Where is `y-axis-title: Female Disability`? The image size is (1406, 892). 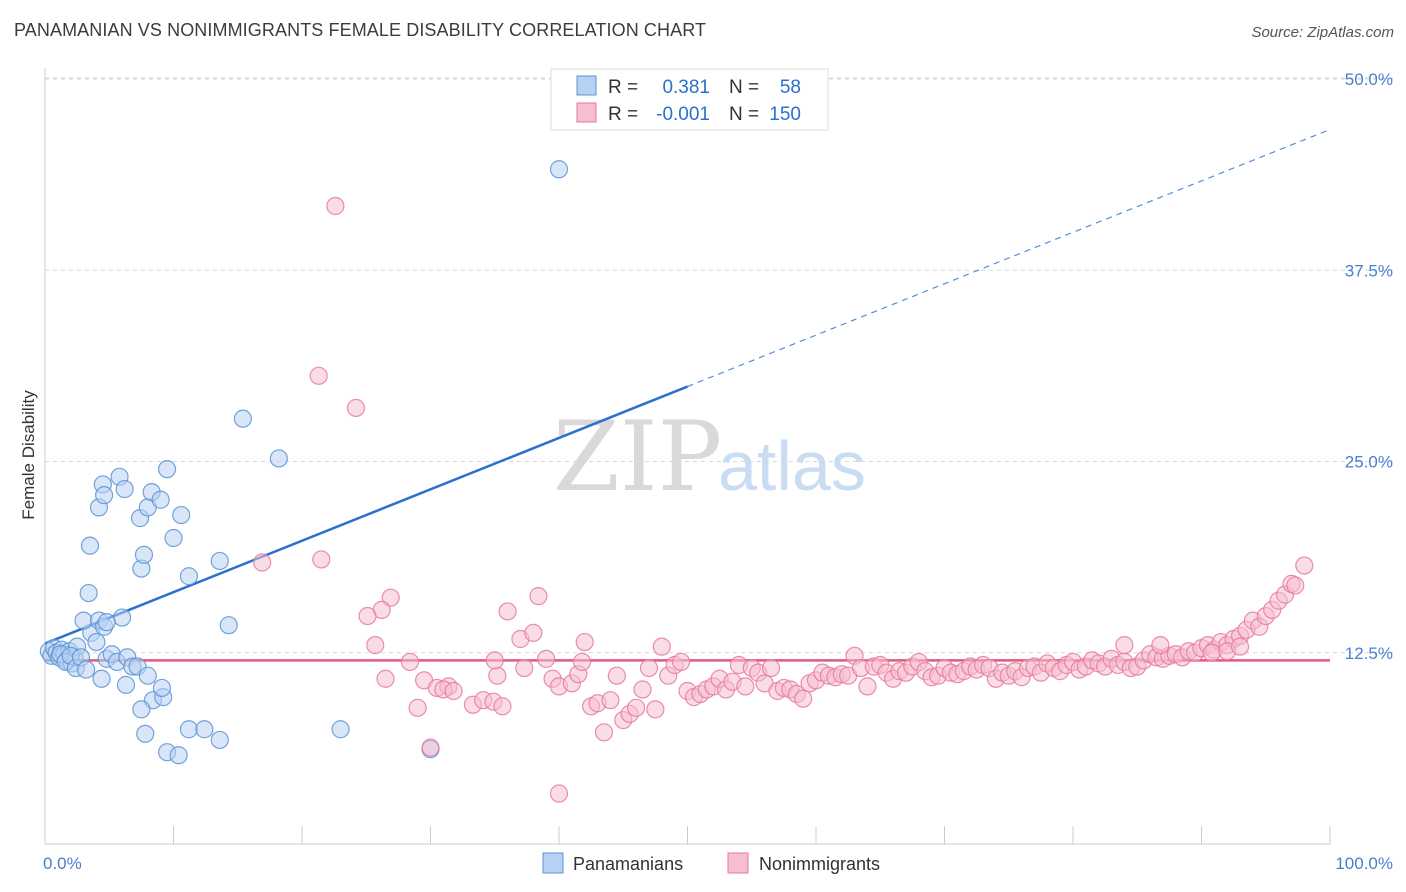 y-axis-title: Female Disability is located at coordinates (28, 455).